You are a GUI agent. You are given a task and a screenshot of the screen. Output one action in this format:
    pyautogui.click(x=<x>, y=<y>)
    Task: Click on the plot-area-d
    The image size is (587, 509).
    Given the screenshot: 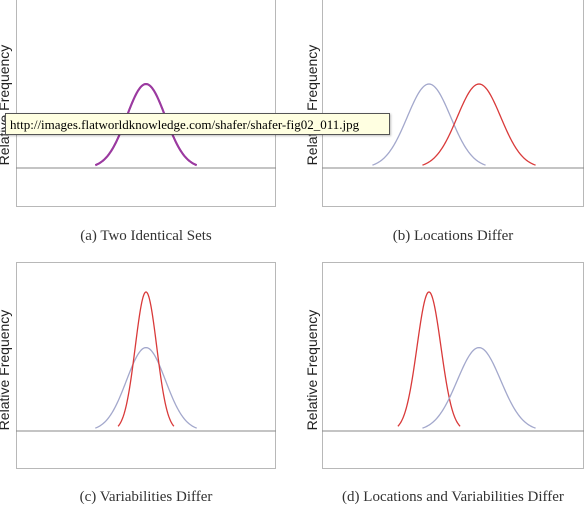 What is the action you would take?
    pyautogui.click(x=453, y=361)
    